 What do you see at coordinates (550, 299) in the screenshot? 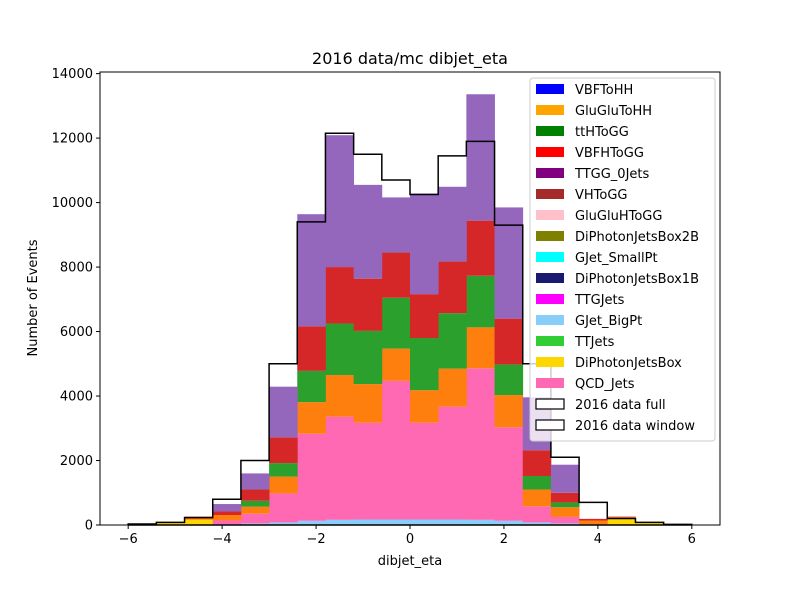
I see `legend-swatch-ttgjets` at bounding box center [550, 299].